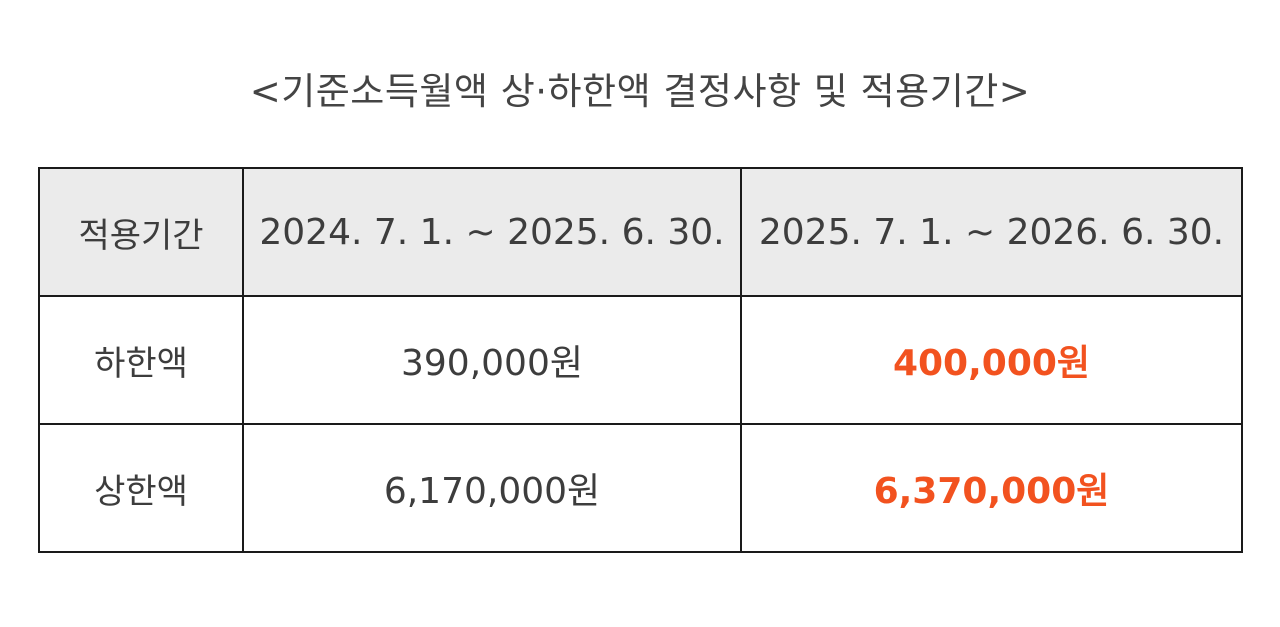  What do you see at coordinates (141, 232) in the screenshot?
I see `header-label-cell: 적용기간` at bounding box center [141, 232].